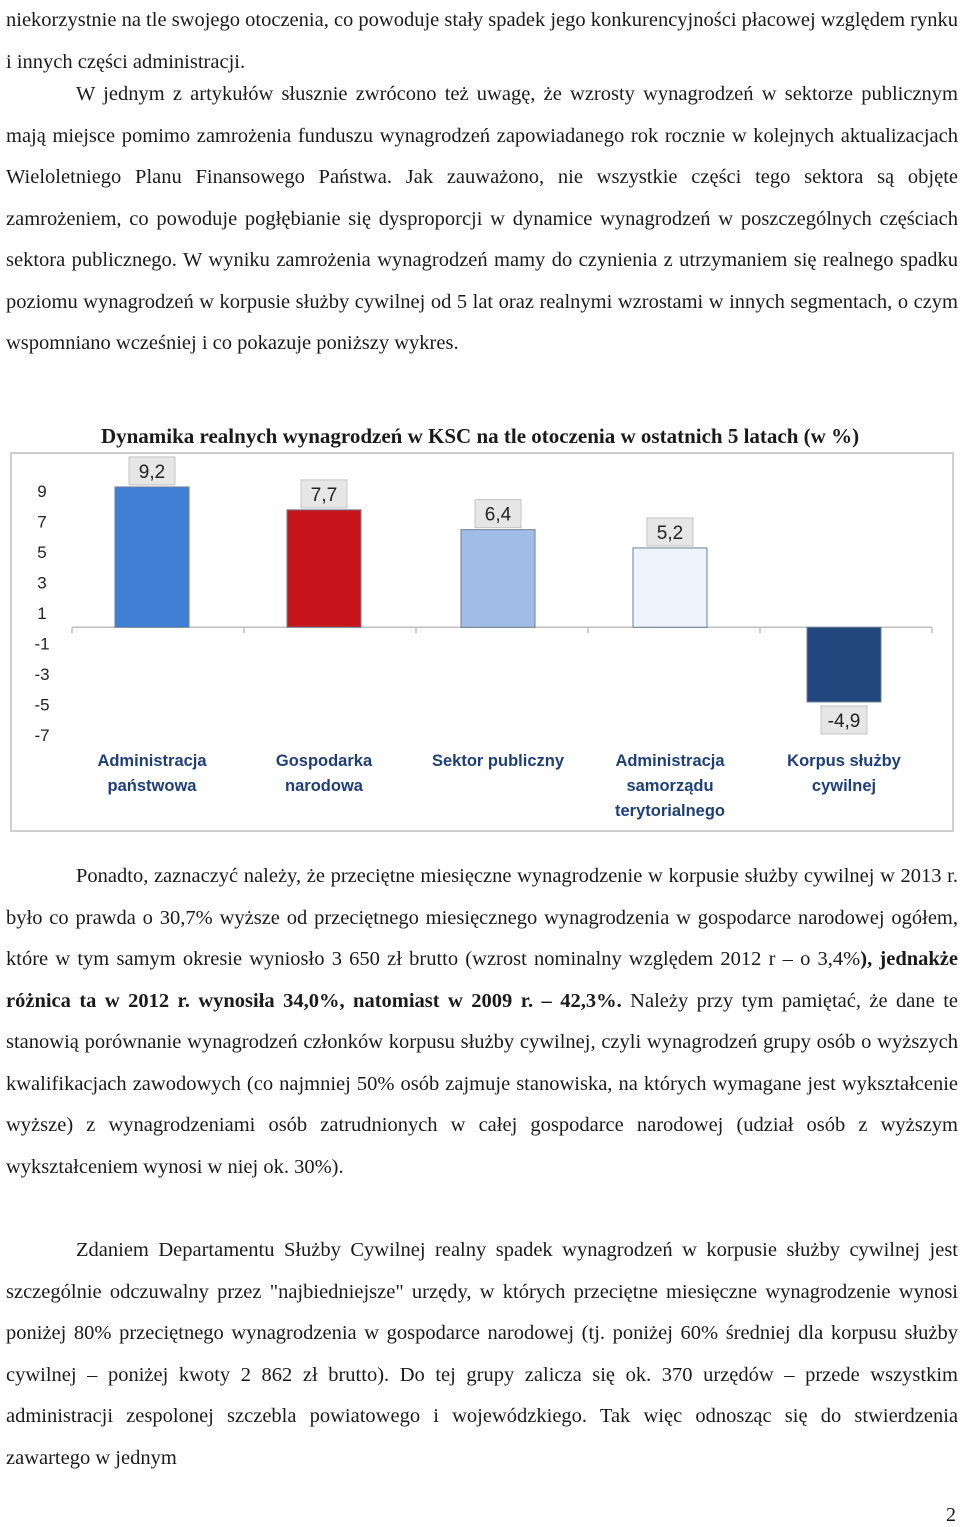  Describe the element at coordinates (41, 644) in the screenshot. I see `y-tick-label: -1` at that location.